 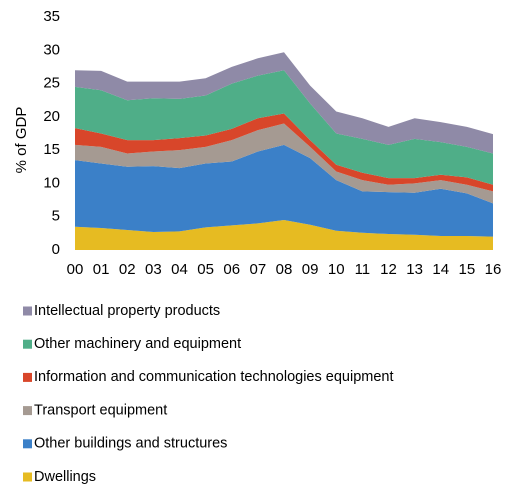 What do you see at coordinates (51, 116) in the screenshot?
I see `y-tick-label: 20` at bounding box center [51, 116].